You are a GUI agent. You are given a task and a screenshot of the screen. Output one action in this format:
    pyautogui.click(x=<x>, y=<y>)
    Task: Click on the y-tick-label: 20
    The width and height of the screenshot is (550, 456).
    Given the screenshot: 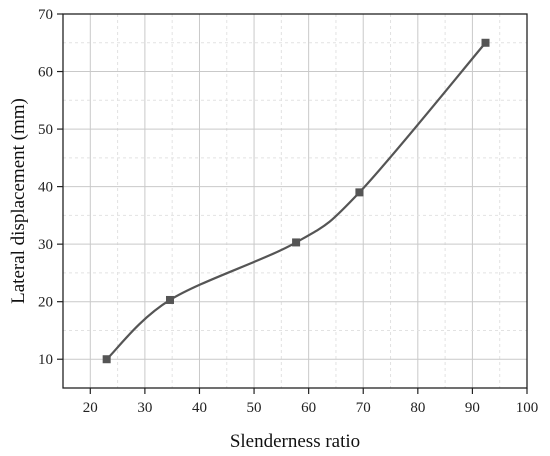 What is the action you would take?
    pyautogui.click(x=45, y=303)
    